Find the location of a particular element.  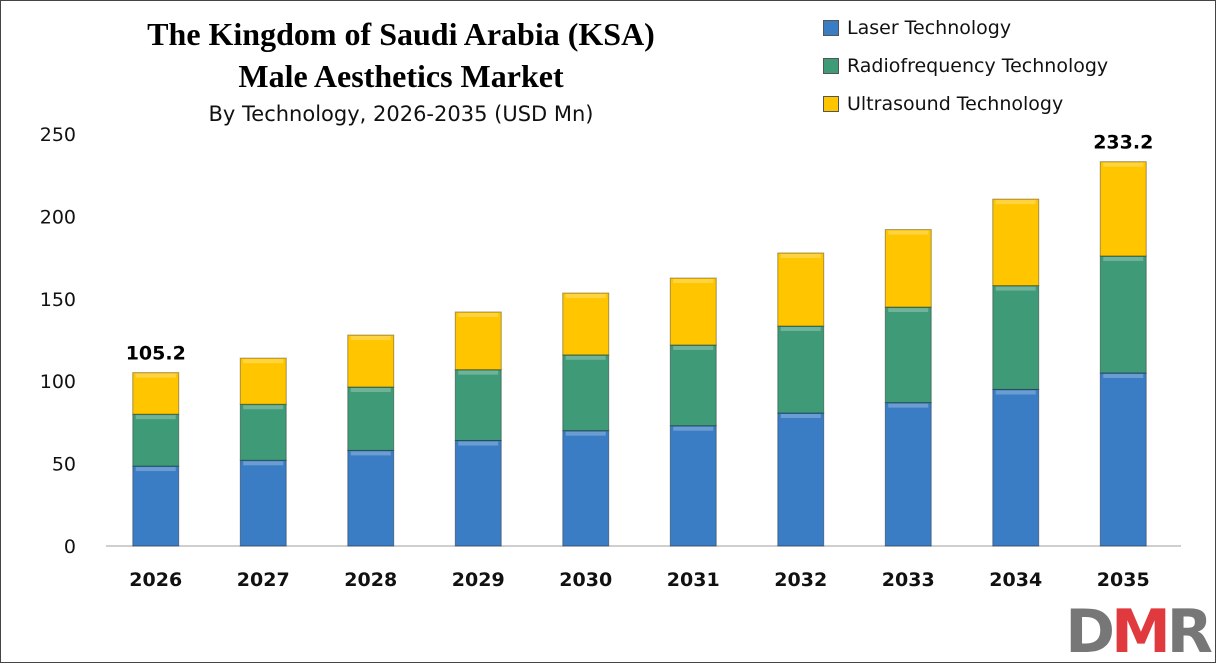

x-tick-label: 2026 is located at coordinates (155, 580).